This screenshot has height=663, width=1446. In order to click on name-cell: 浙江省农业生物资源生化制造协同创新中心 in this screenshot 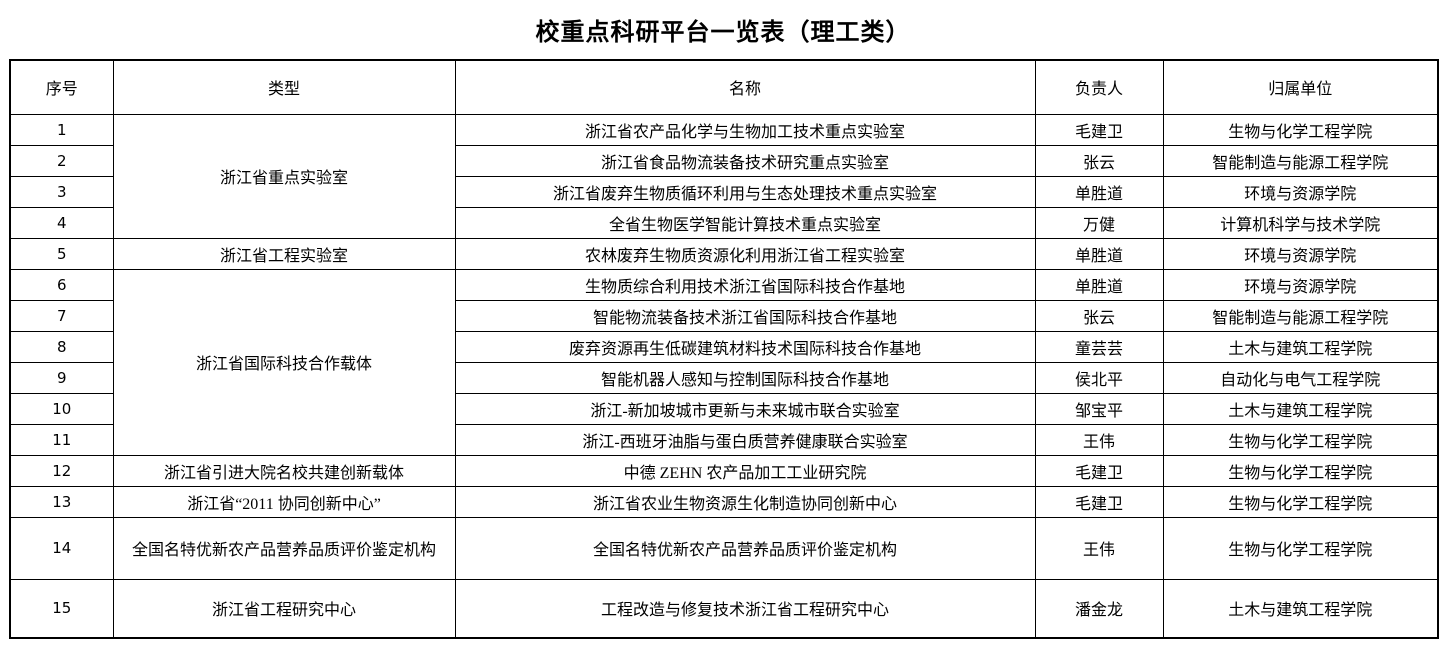, I will do `click(745, 501)`.